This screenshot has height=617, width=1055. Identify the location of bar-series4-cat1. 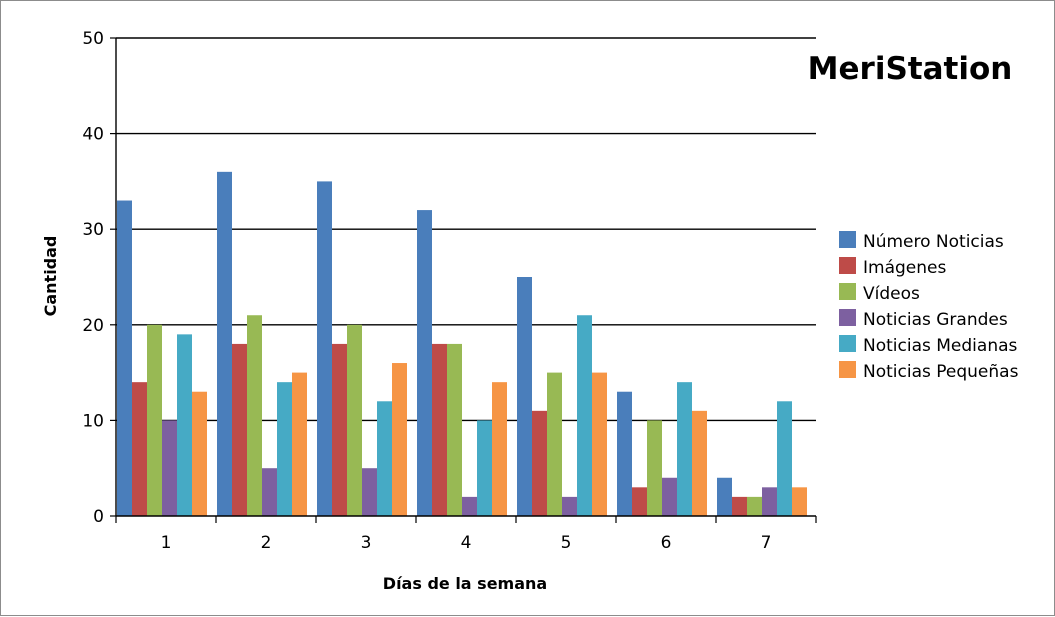
(284, 449).